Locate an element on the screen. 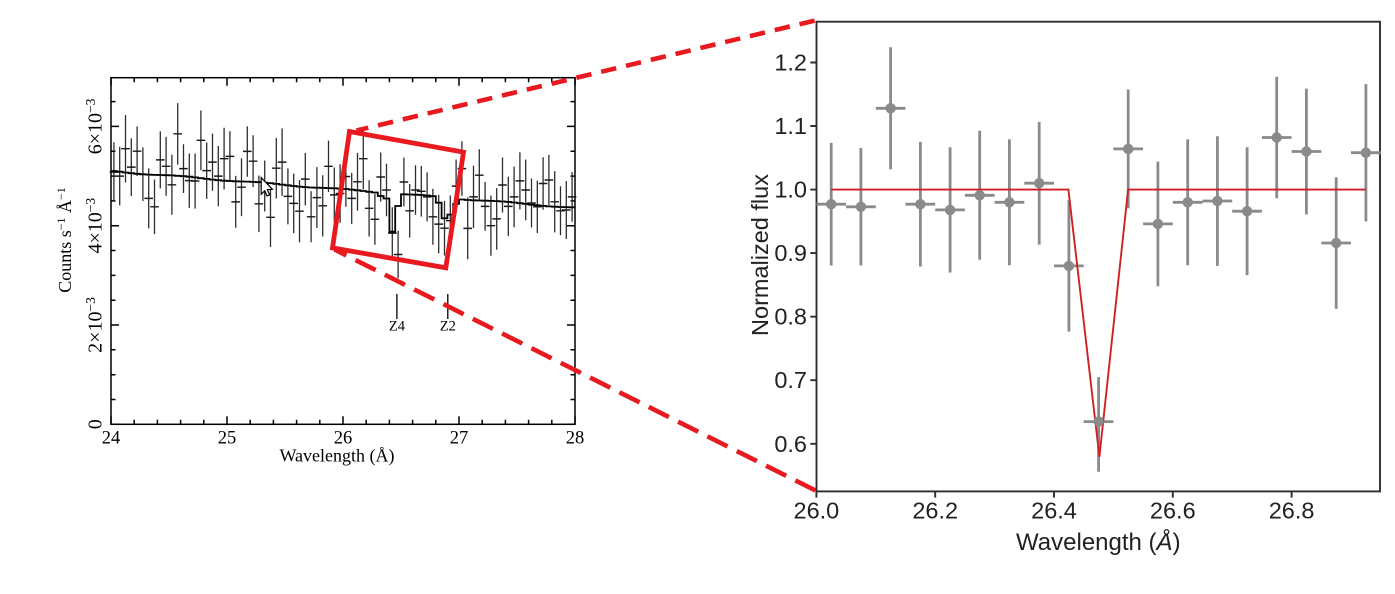  svg-text: 26.0 is located at coordinates (817, 511).